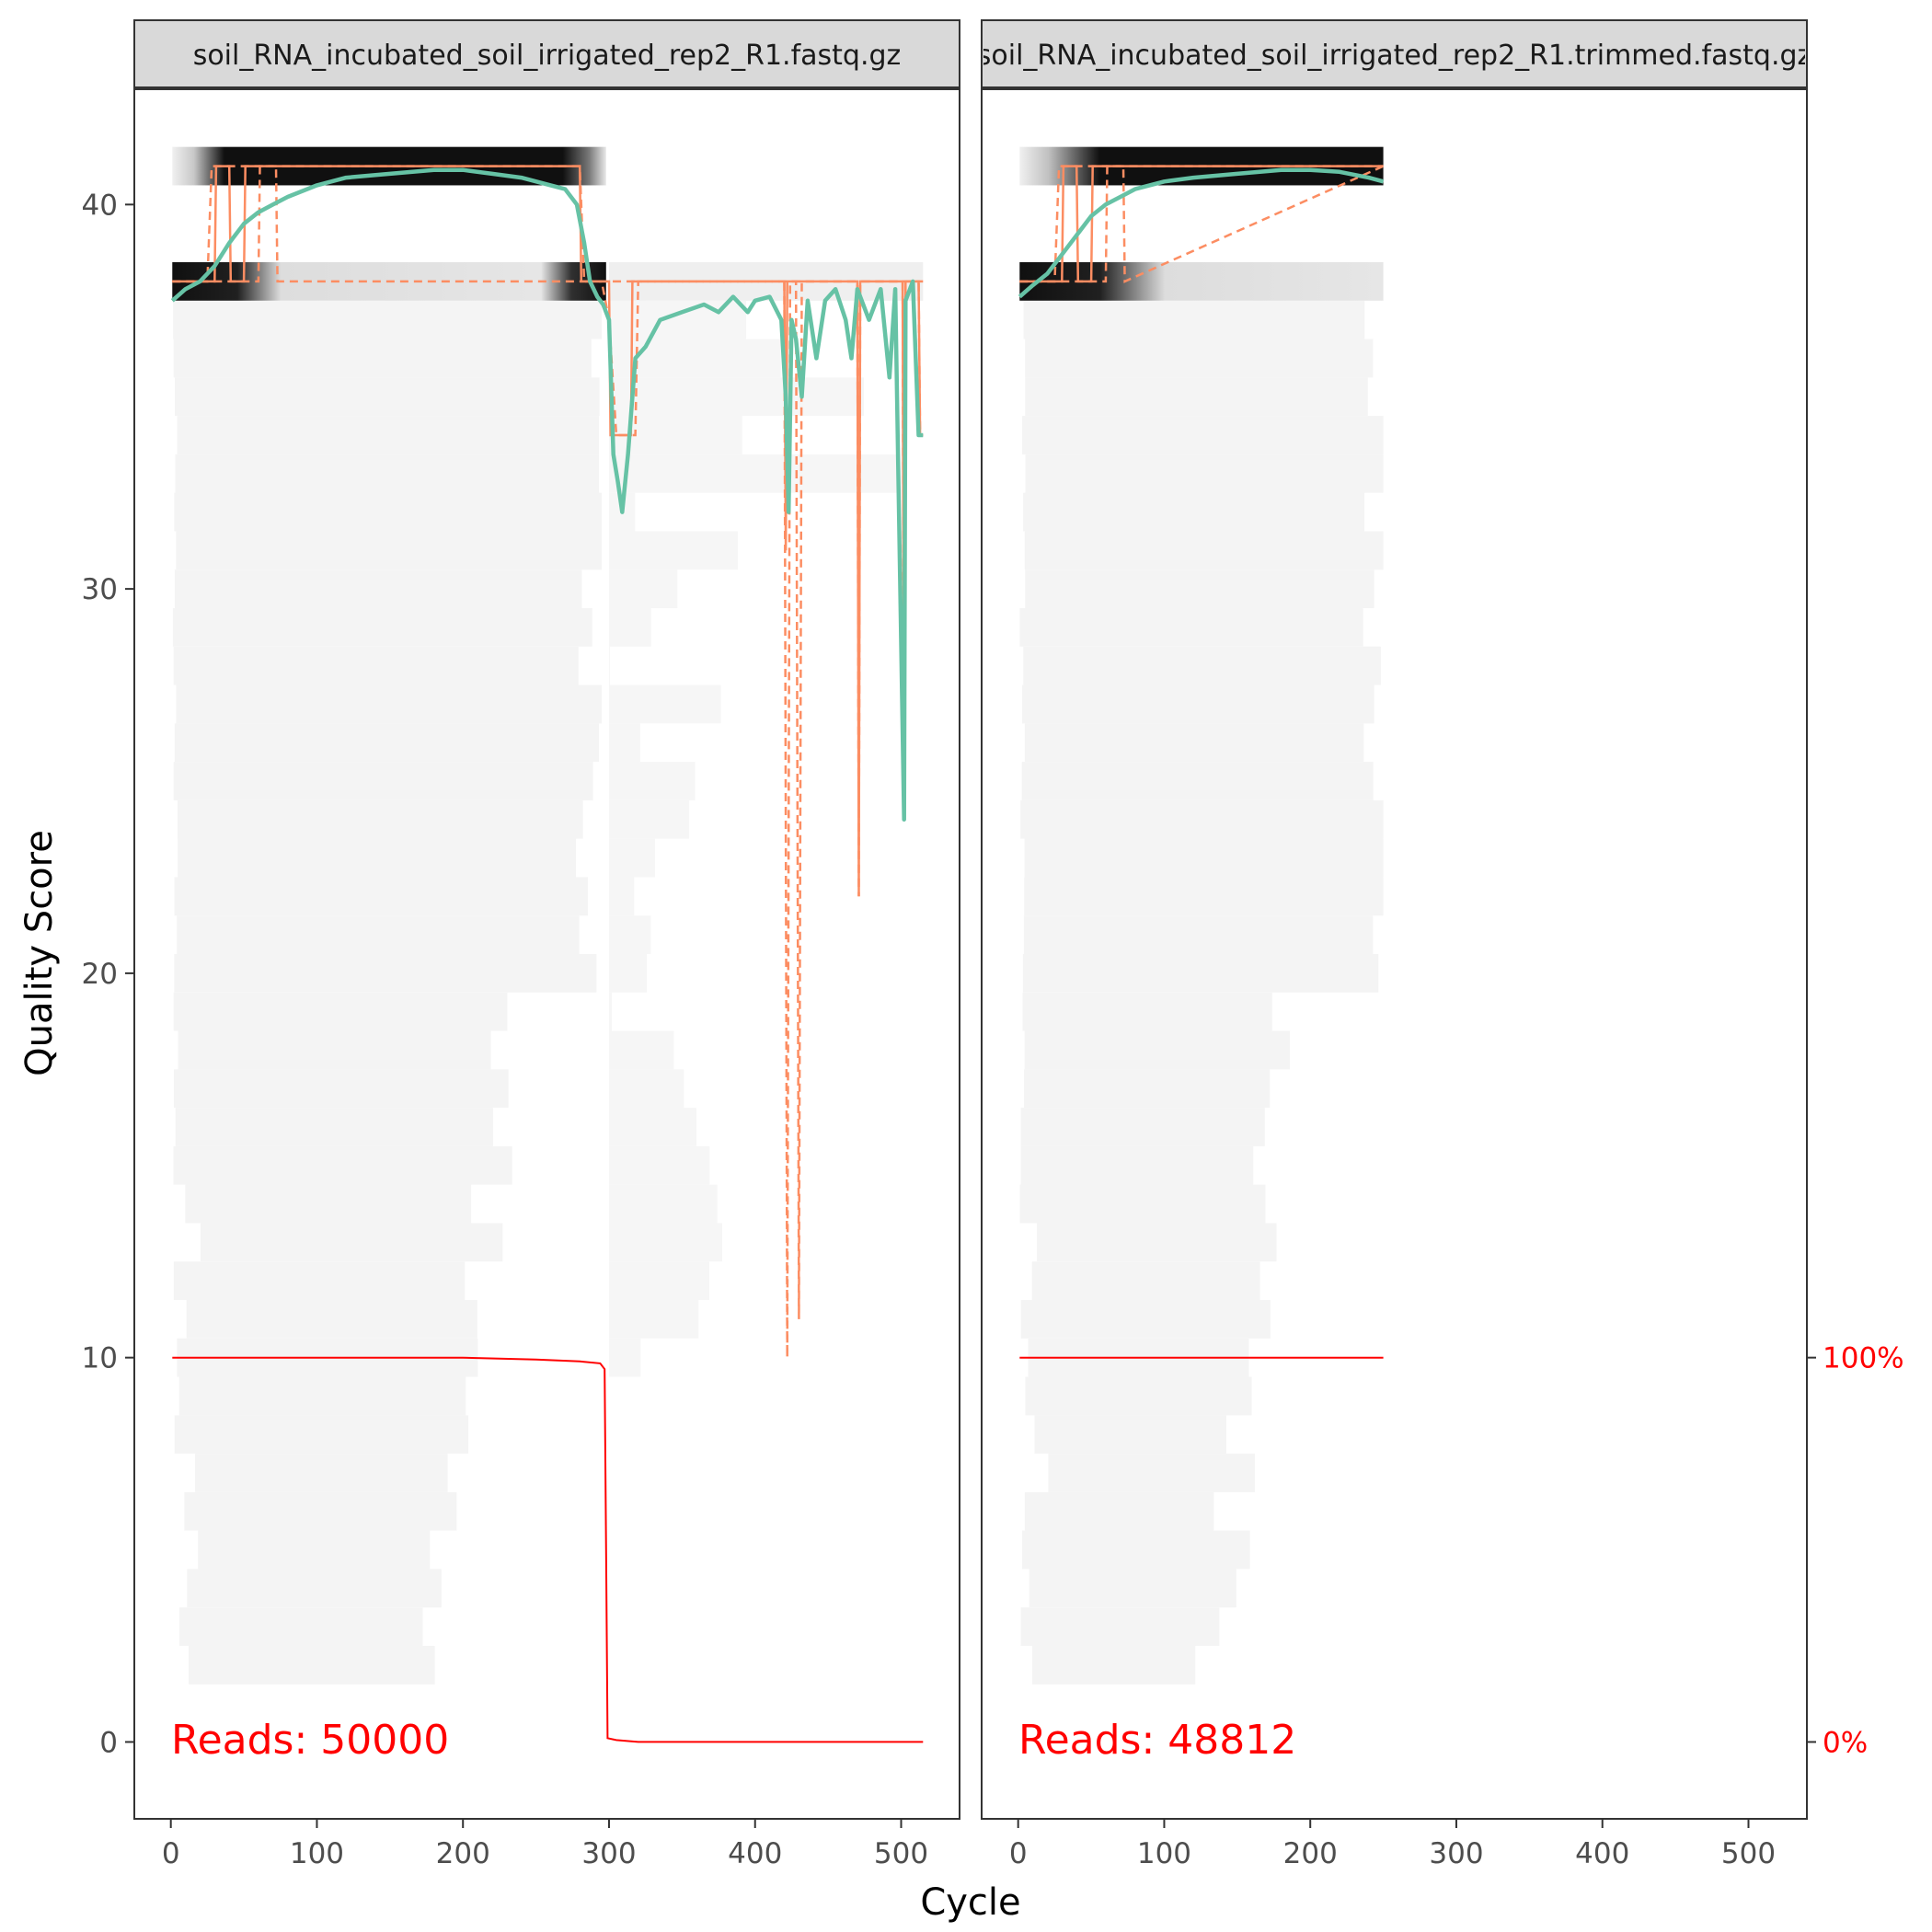  I want to click on panel-trimmed-strip, so click(1394, 53).